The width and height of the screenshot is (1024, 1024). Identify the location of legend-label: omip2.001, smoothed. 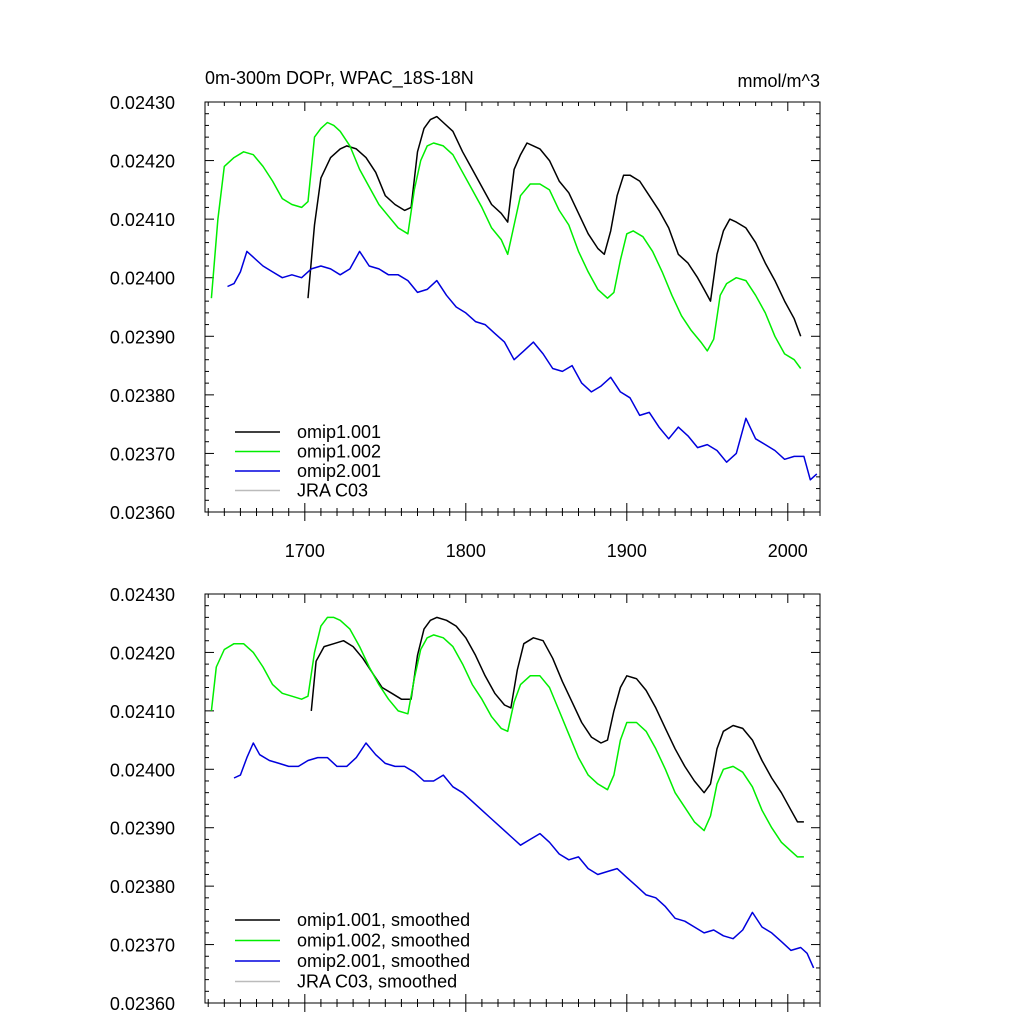
(383, 961).